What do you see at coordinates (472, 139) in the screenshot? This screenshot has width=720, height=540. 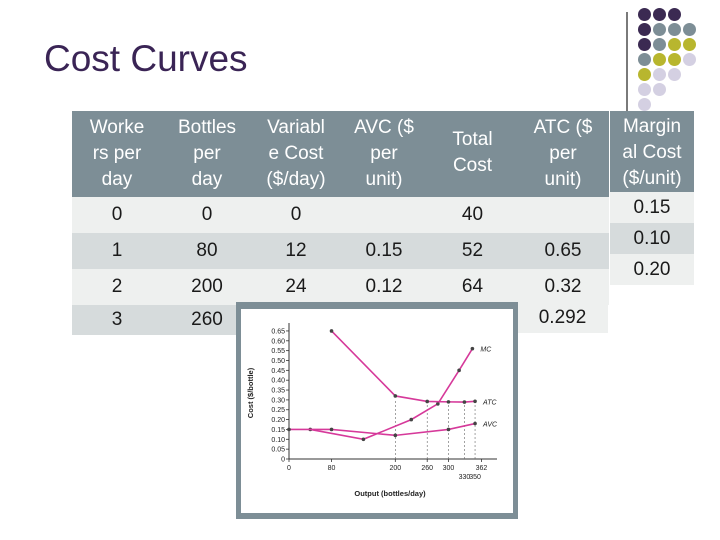 I see `header-line: Total` at bounding box center [472, 139].